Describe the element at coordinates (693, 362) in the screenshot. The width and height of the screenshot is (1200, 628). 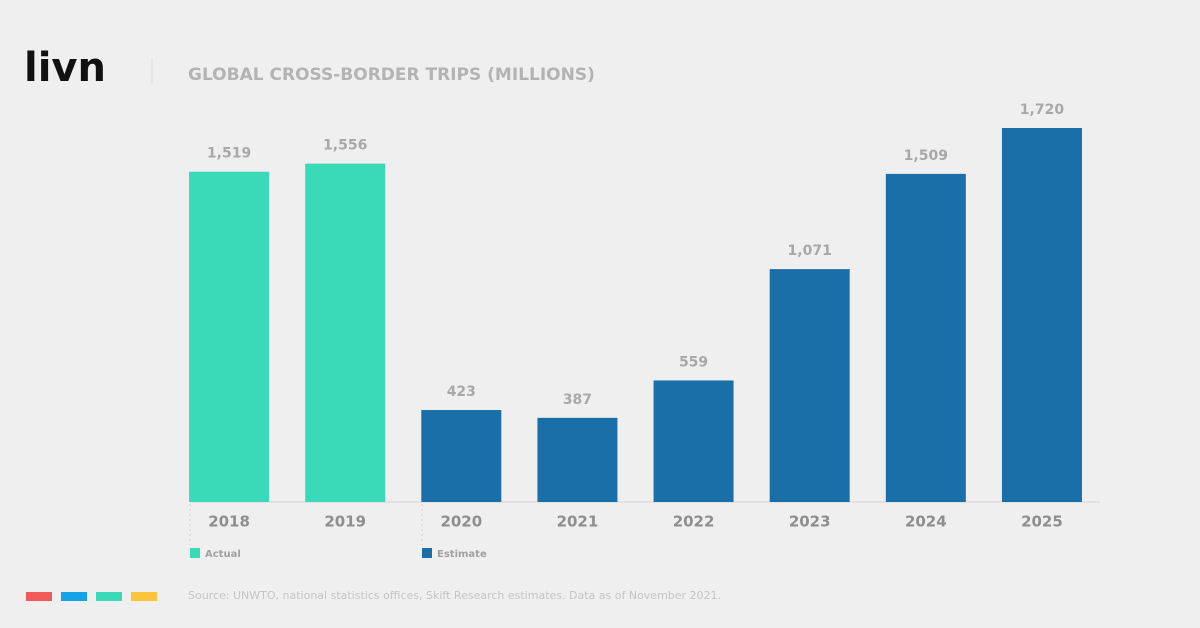
I see `data-label: 559` at that location.